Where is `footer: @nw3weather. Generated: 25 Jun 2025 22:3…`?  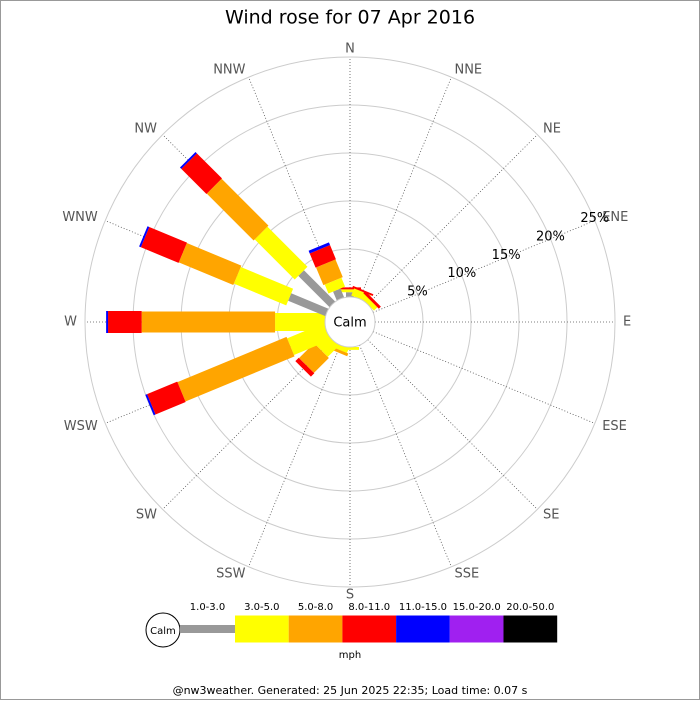 footer: @nw3weather. Generated: 25 Jun 2025 22:3… is located at coordinates (350, 690).